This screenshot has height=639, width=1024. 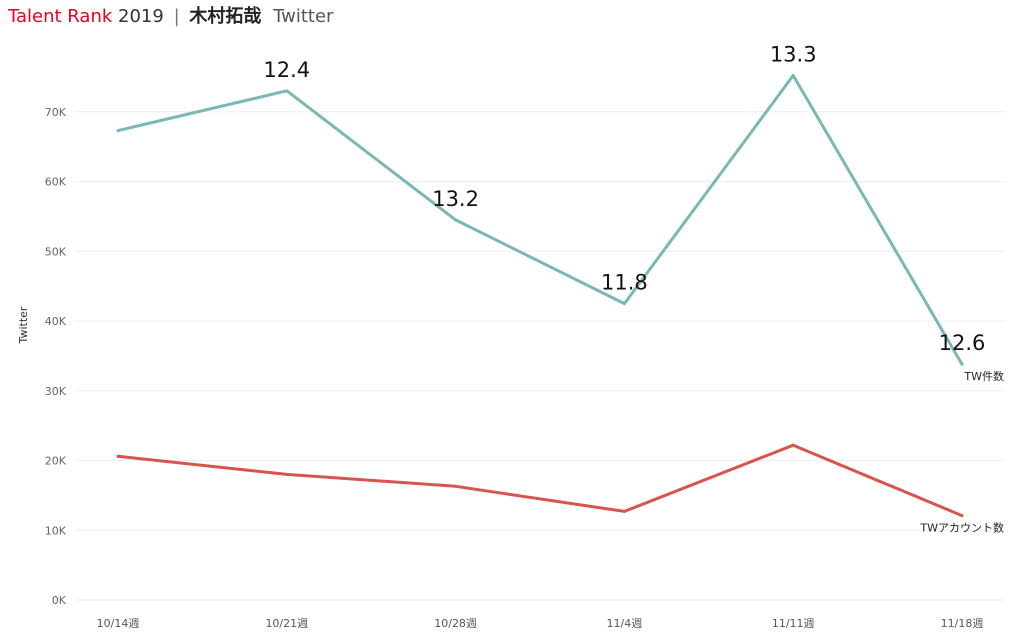 What do you see at coordinates (60, 16) in the screenshot?
I see `brand-title: Talent Rank` at bounding box center [60, 16].